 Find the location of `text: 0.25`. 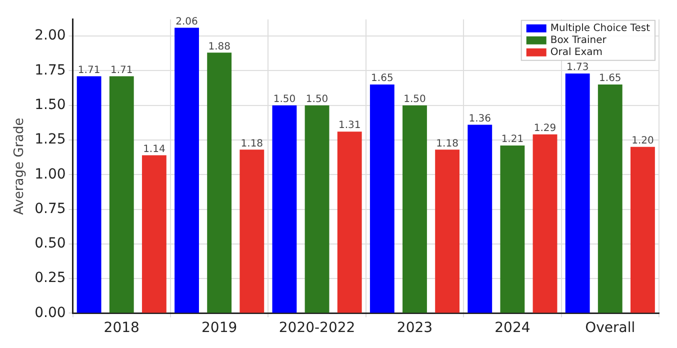

text: 0.25 is located at coordinates (50, 278).